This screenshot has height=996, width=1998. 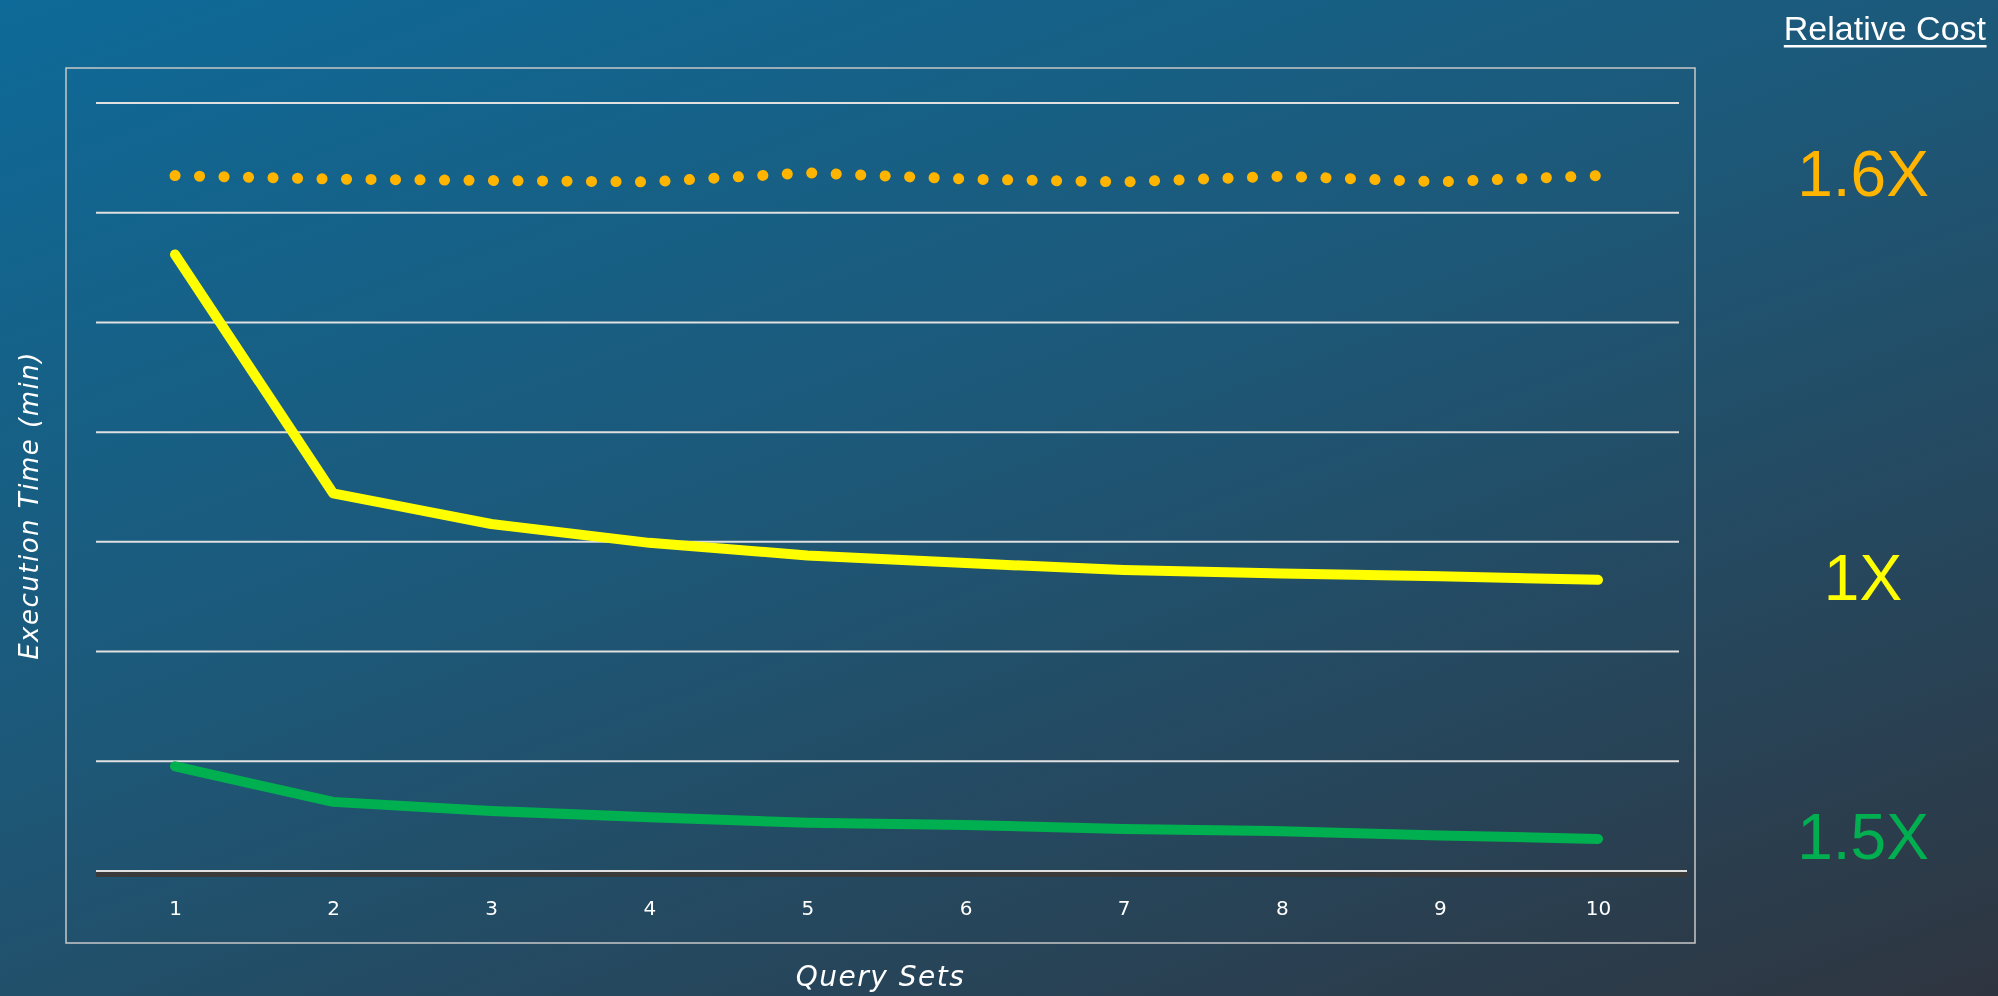 I want to click on x-tick-label: 4, so click(x=650, y=908).